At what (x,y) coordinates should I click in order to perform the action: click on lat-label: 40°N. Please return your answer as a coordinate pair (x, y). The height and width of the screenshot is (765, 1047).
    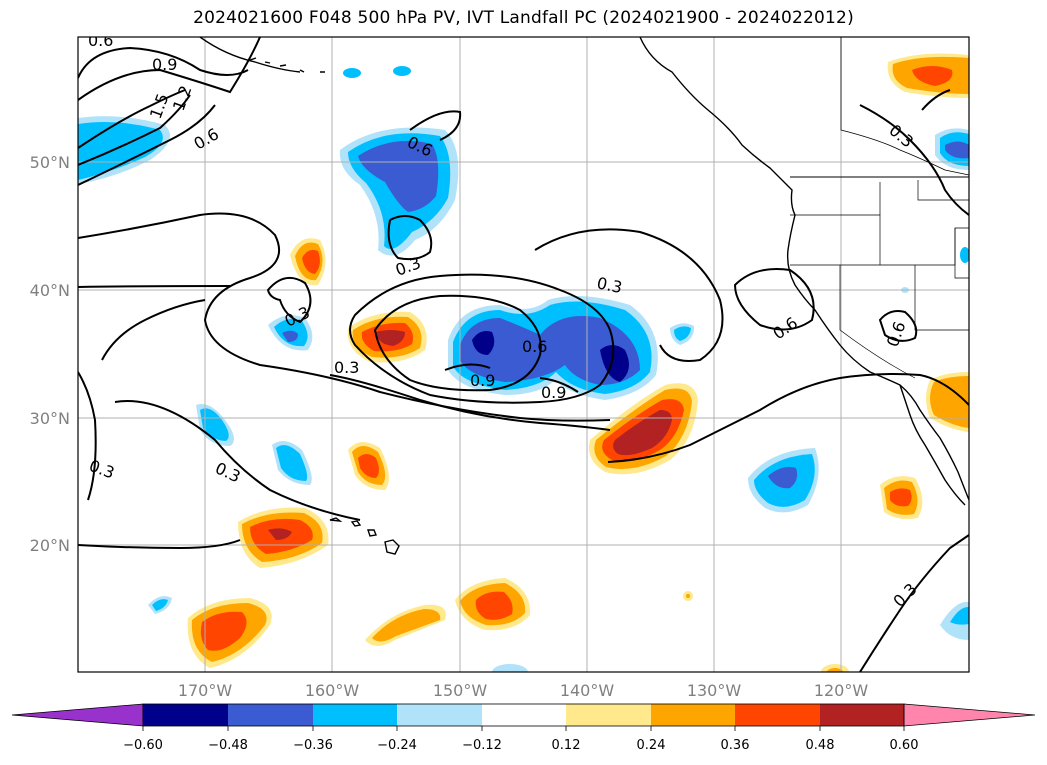
    Looking at the image, I should click on (50, 290).